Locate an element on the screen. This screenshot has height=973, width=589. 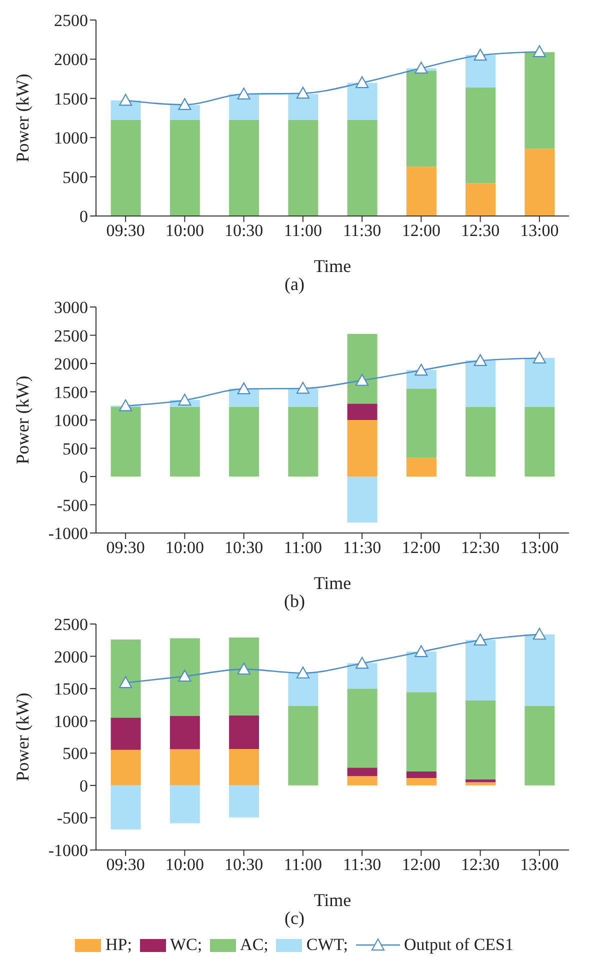
y-tick-label: -1000 is located at coordinates (68, 534).